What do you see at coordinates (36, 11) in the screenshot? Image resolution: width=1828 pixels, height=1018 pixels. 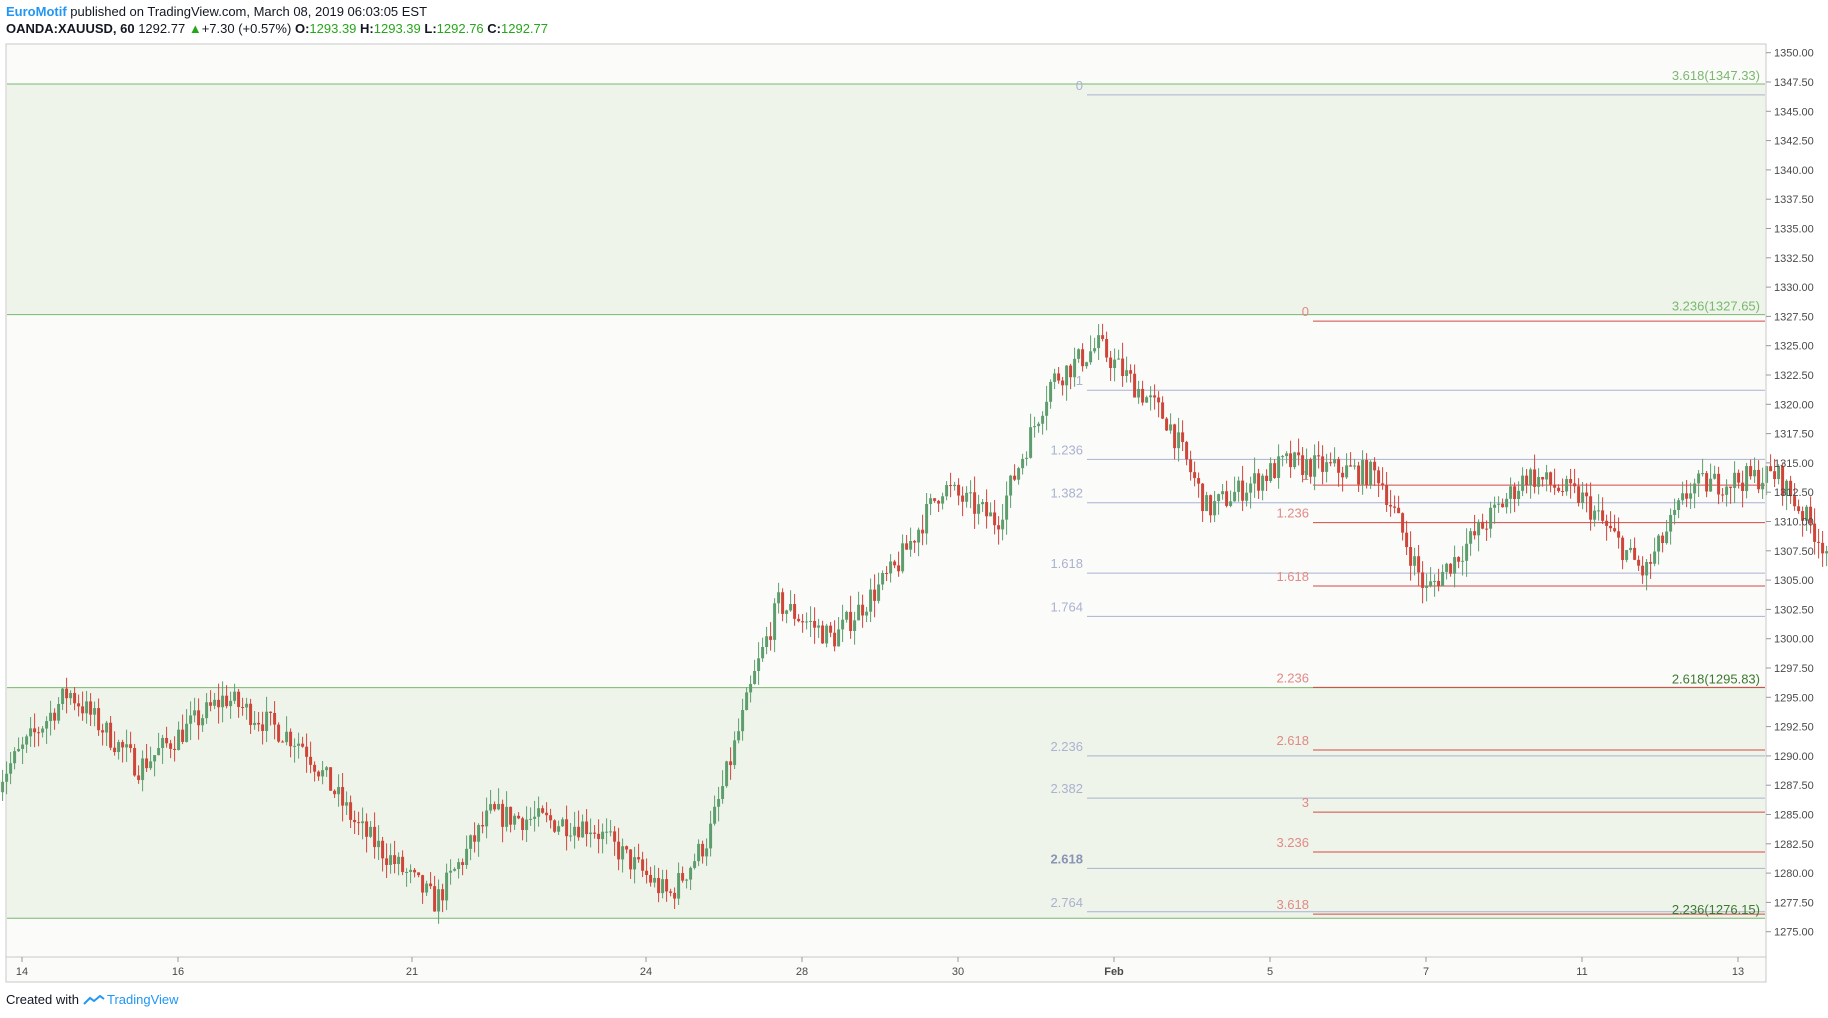 I see `author-link: EuroMotif` at bounding box center [36, 11].